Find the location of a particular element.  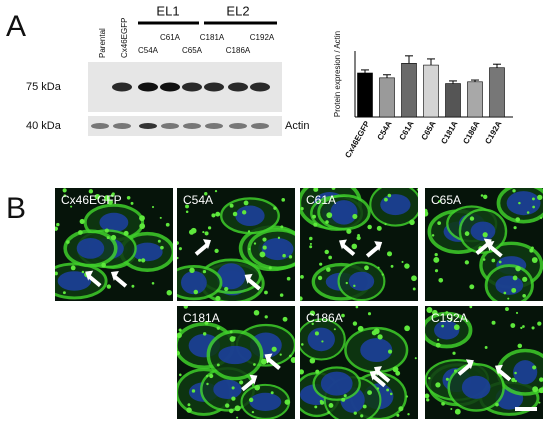

micrograph-label: C186A is located at coordinates (324, 318).